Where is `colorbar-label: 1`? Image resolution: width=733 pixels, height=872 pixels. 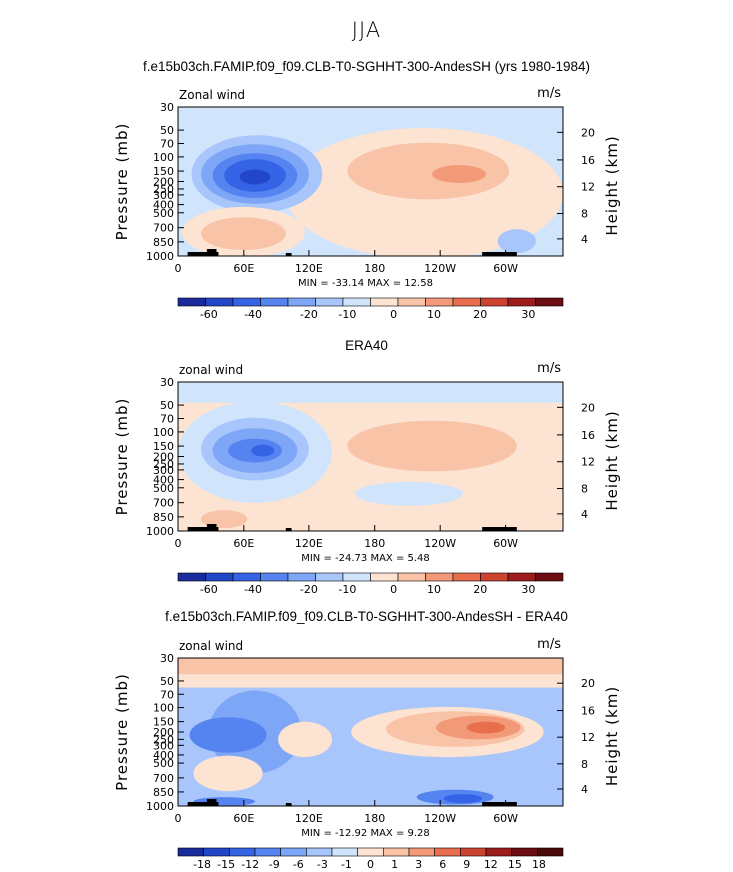
colorbar-label: 1 is located at coordinates (394, 864).